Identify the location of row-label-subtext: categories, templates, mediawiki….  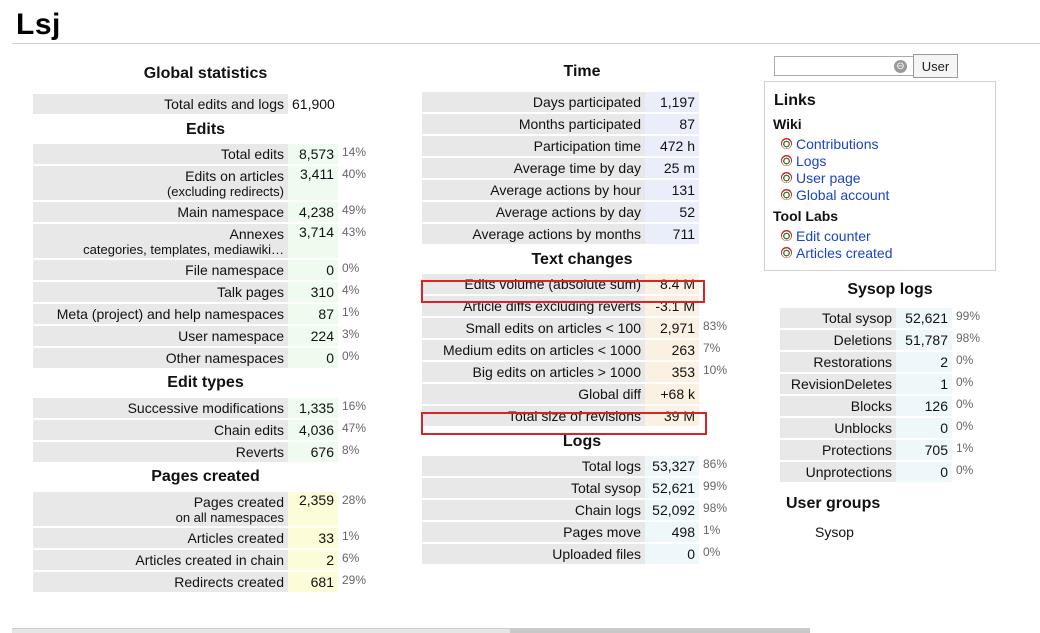
(183, 249).